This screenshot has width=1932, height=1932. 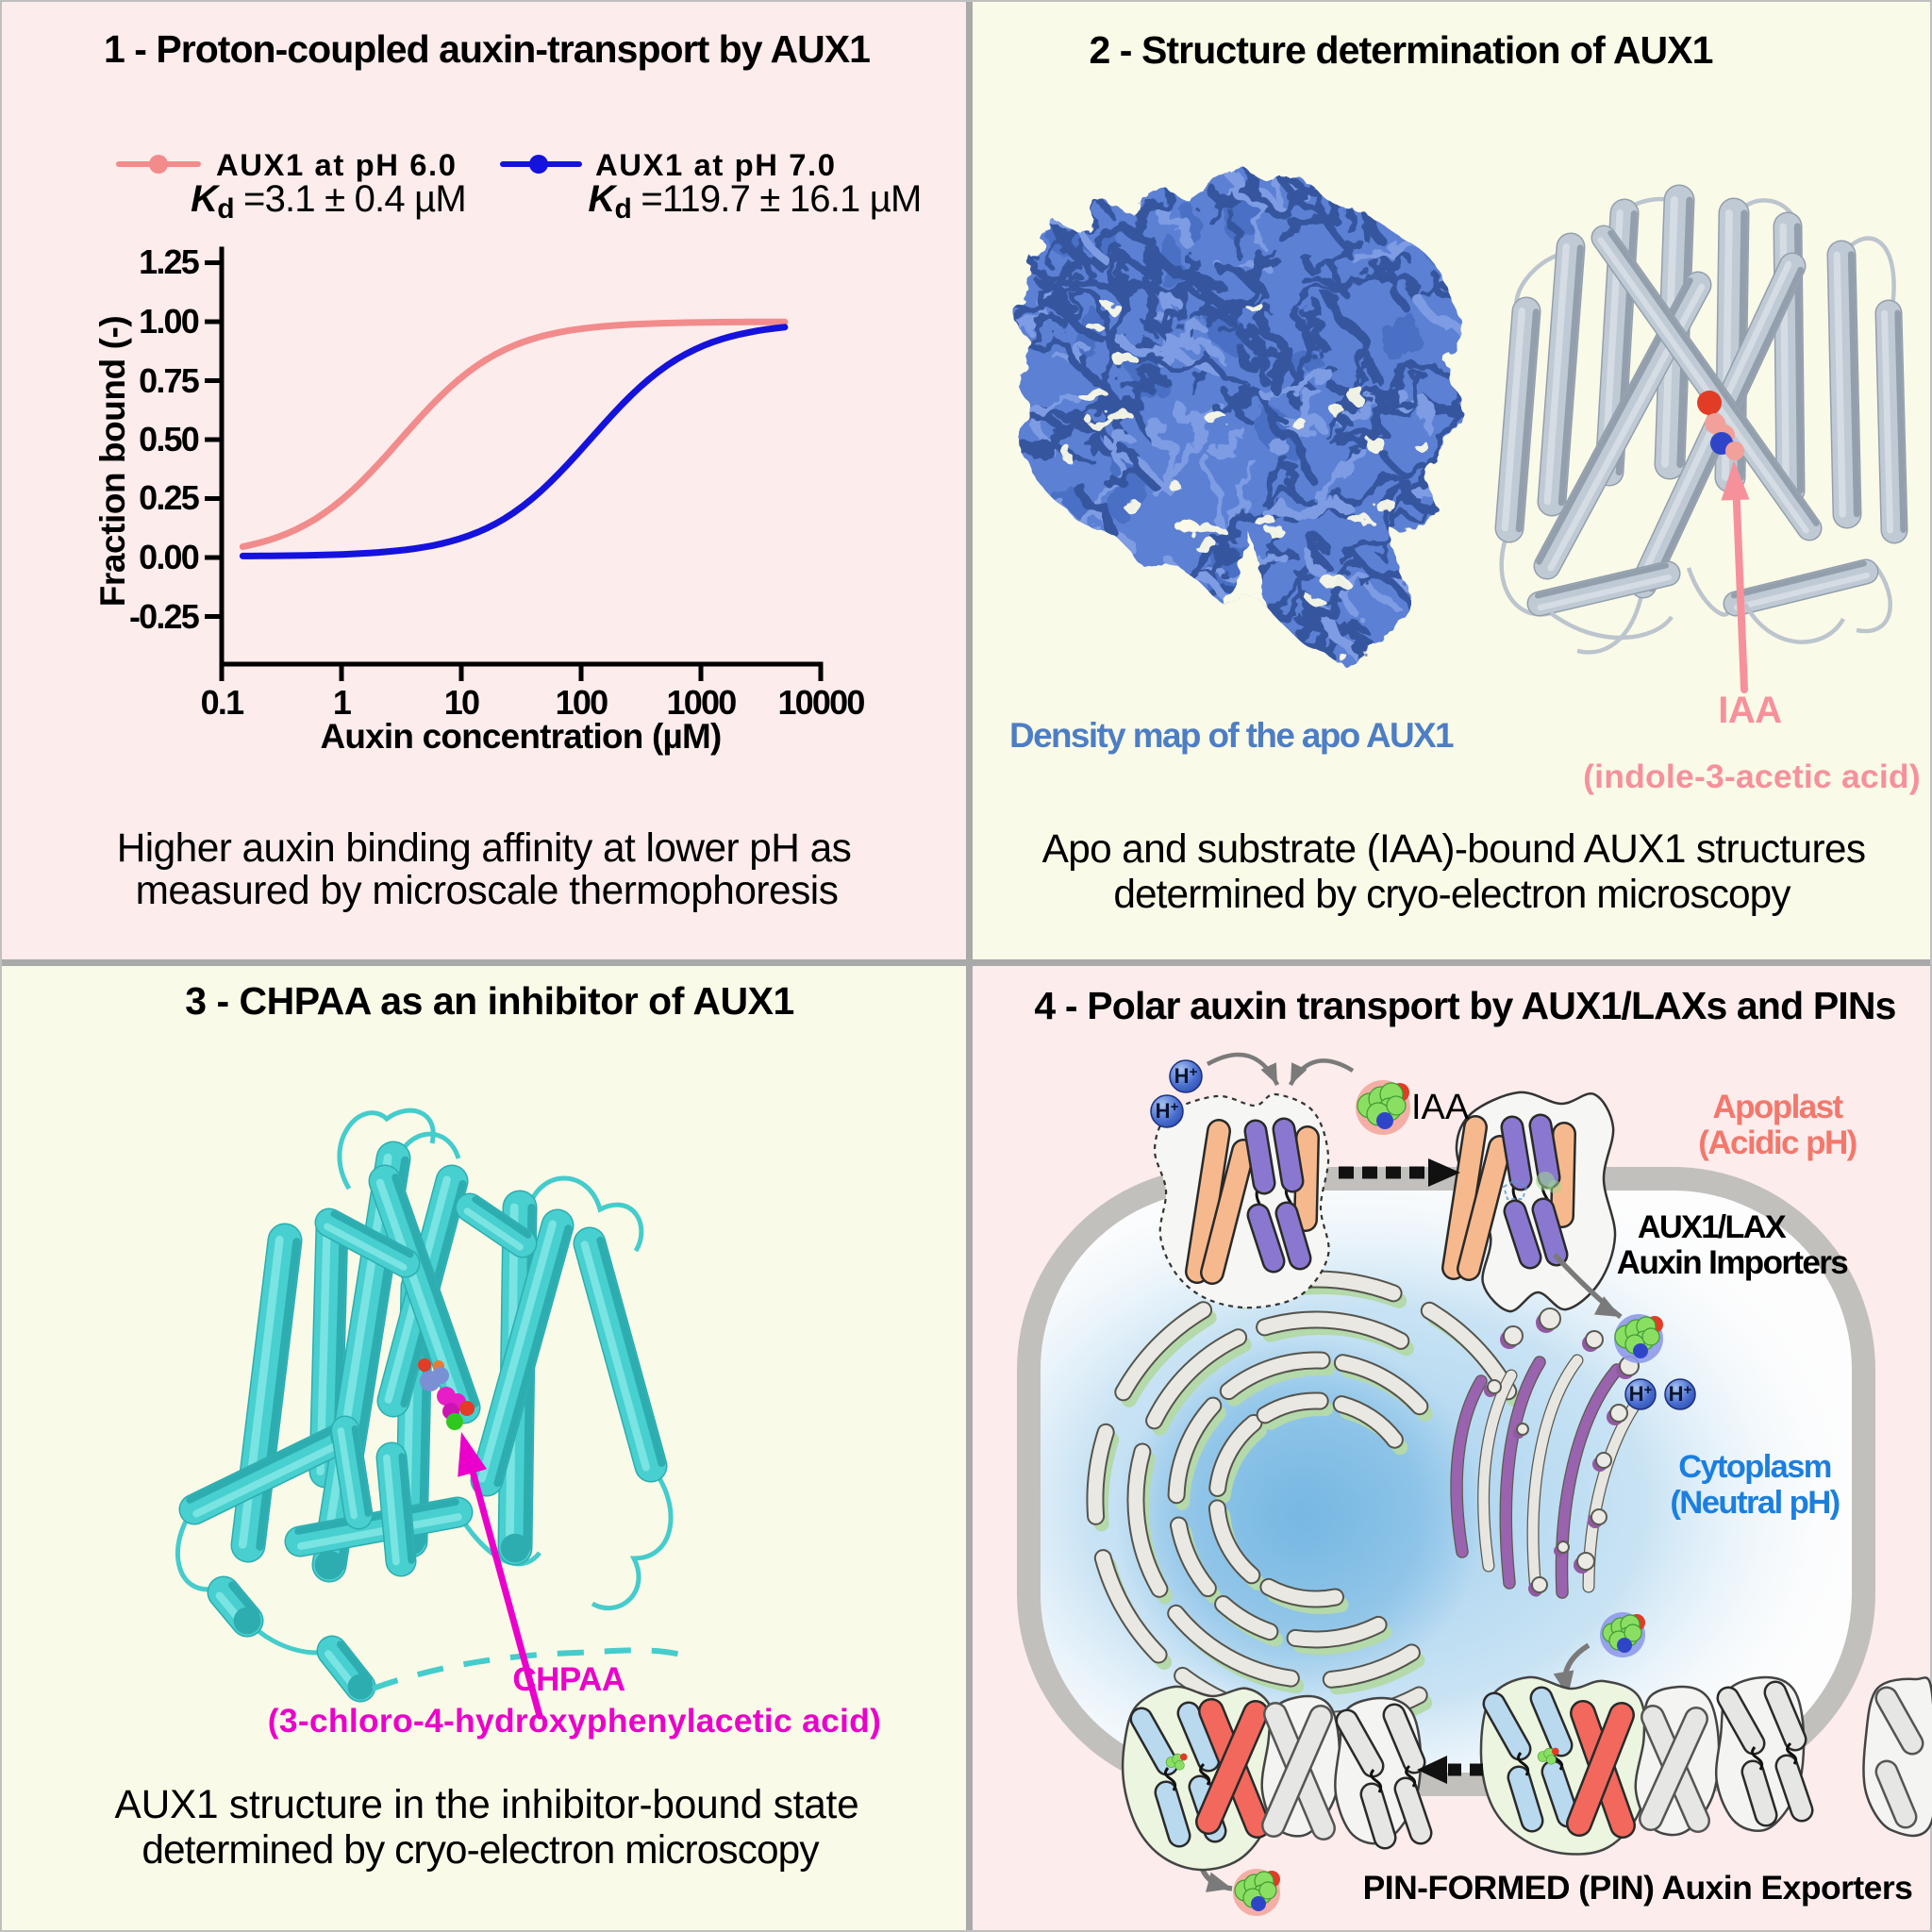 What do you see at coordinates (488, 890) in the screenshot?
I see `svg-text:measured by microscale thermop: measured by microscale thermophoresis` at bounding box center [488, 890].